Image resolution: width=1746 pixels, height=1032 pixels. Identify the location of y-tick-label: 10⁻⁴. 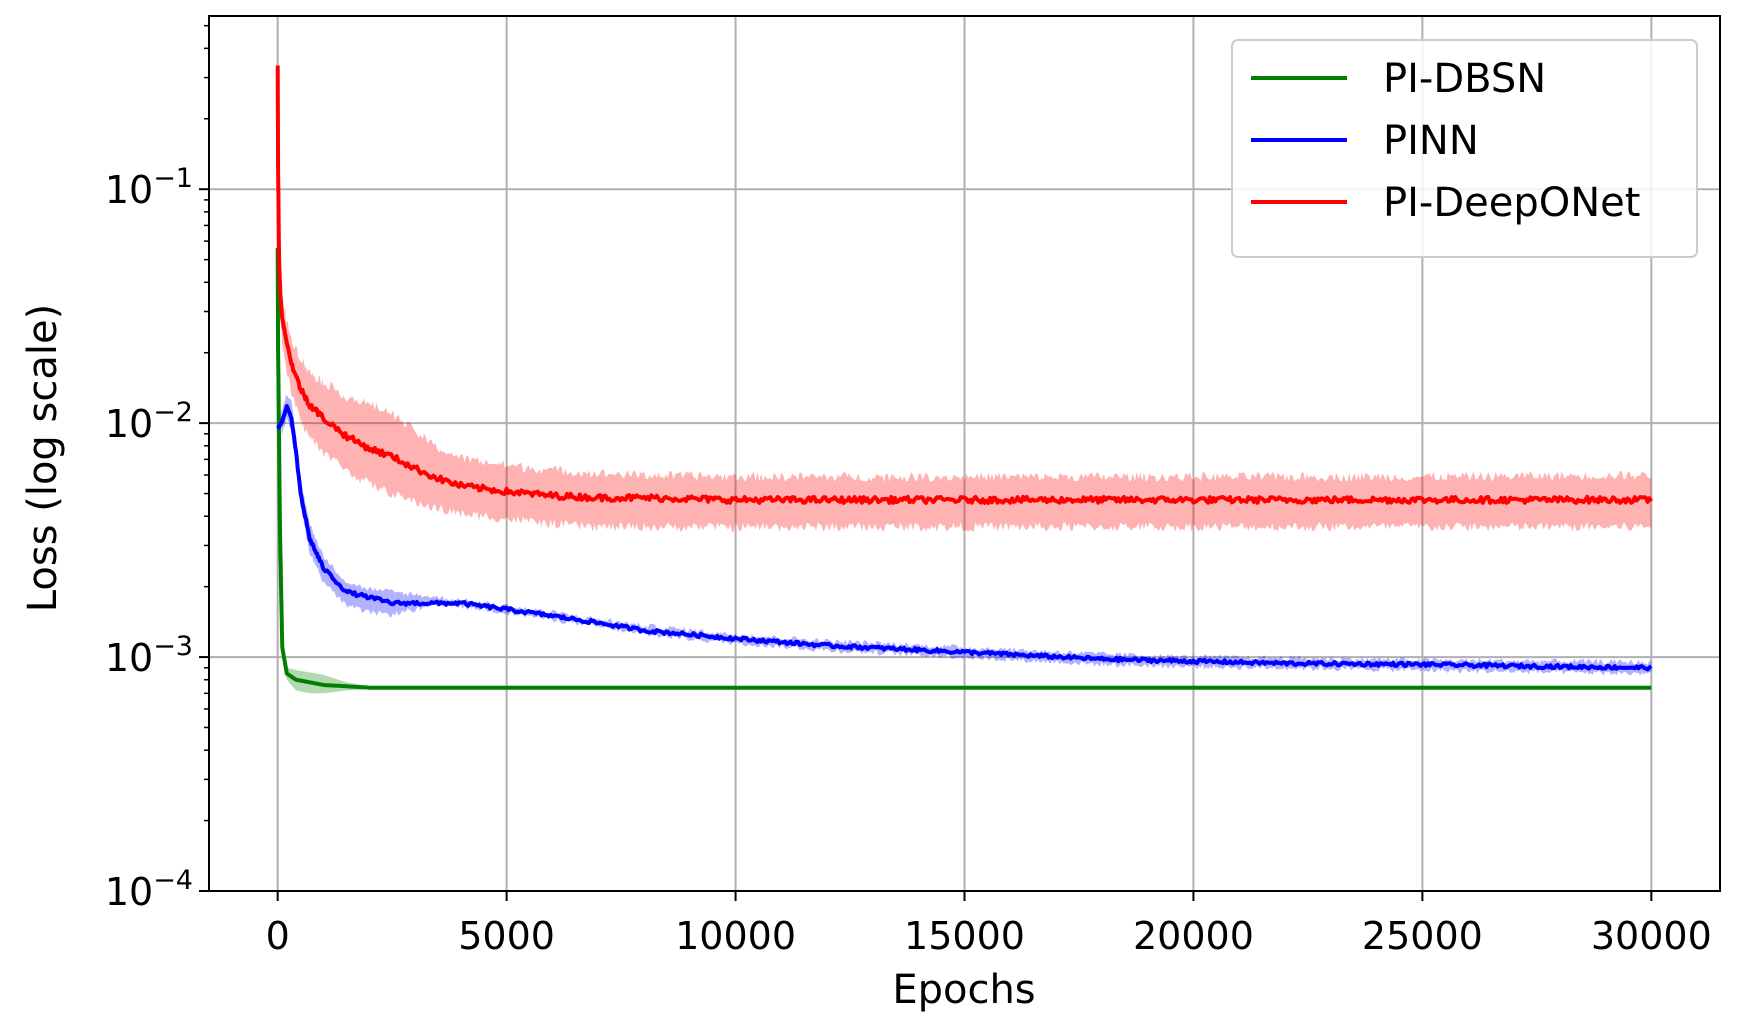
(149, 889).